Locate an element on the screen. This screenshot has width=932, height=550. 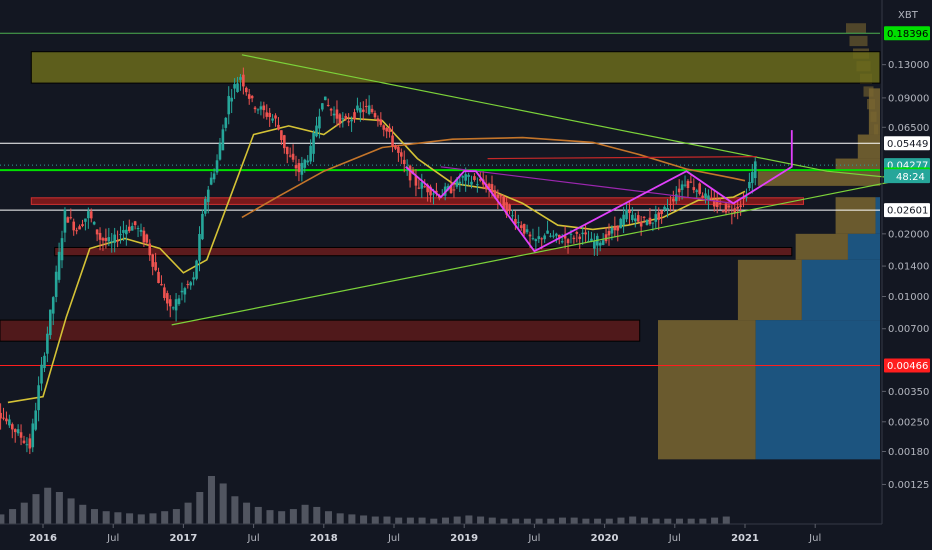
y-tick-label-9: 0.00250 is located at coordinates (908, 422).